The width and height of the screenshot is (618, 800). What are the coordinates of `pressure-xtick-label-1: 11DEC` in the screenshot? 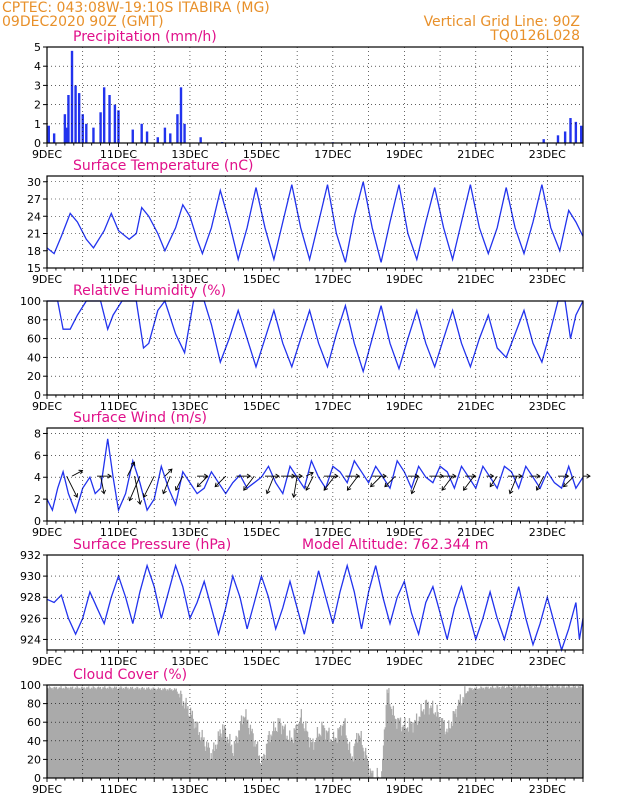 It's located at (118, 661).